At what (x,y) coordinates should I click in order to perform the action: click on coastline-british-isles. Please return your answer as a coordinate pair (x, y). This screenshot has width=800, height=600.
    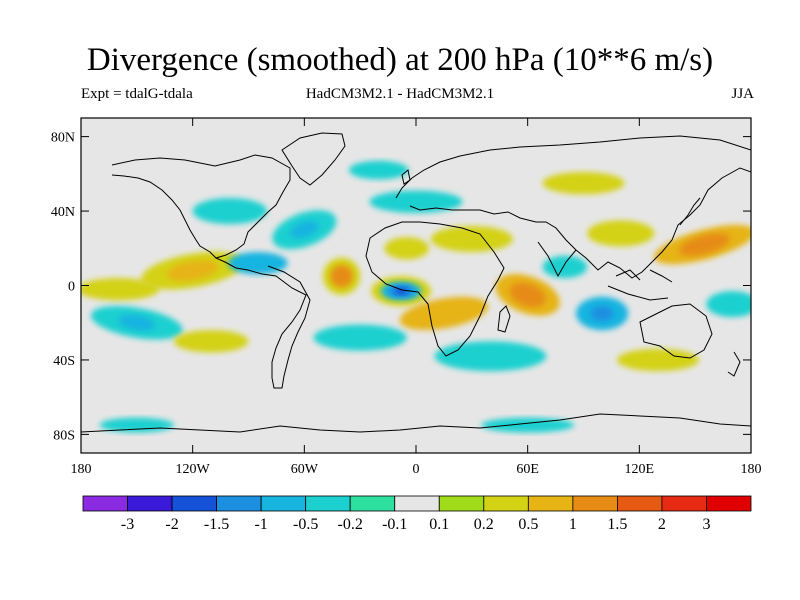
    Looking at the image, I should click on (406, 177).